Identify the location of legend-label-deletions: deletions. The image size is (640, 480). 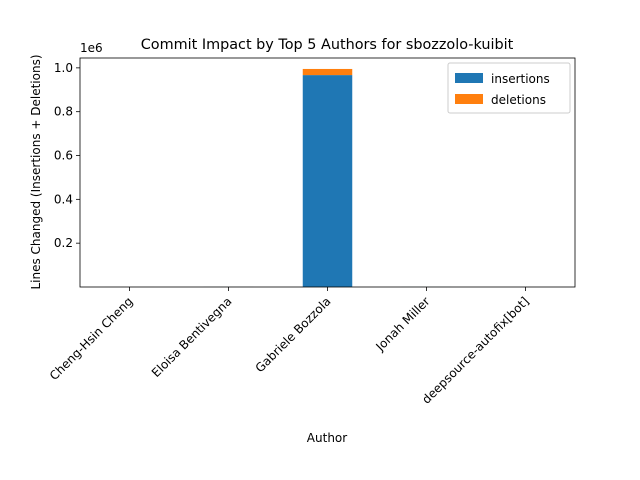
(518, 100).